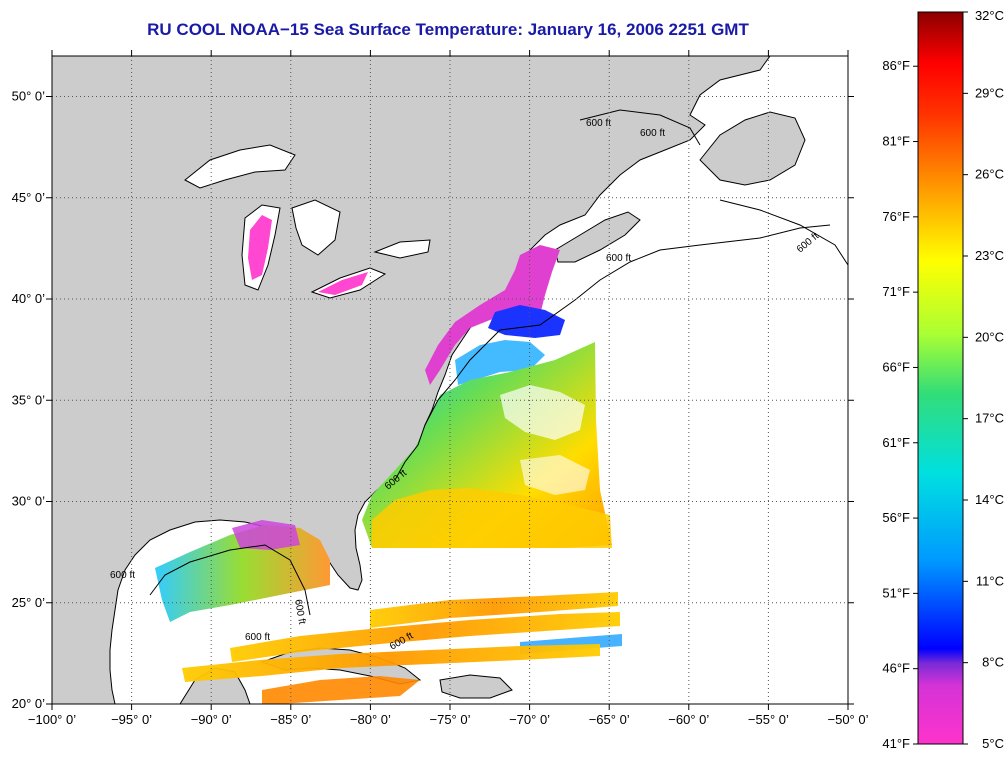 This screenshot has width=1008, height=761. Describe the element at coordinates (402, 249) in the screenshot. I see `lake-ontario` at that location.